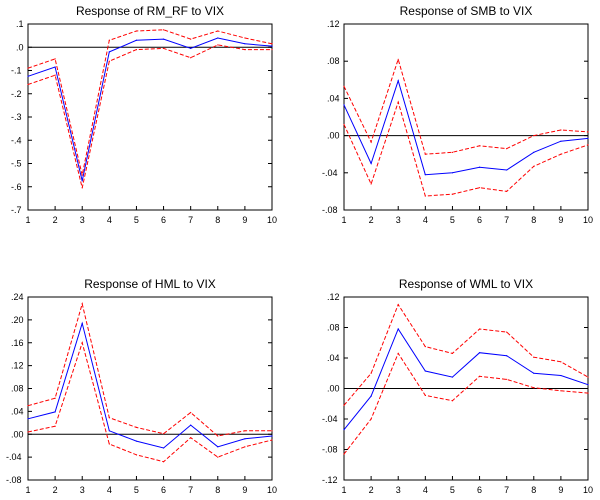  I want to click on x-tick-label: 3, so click(398, 220).